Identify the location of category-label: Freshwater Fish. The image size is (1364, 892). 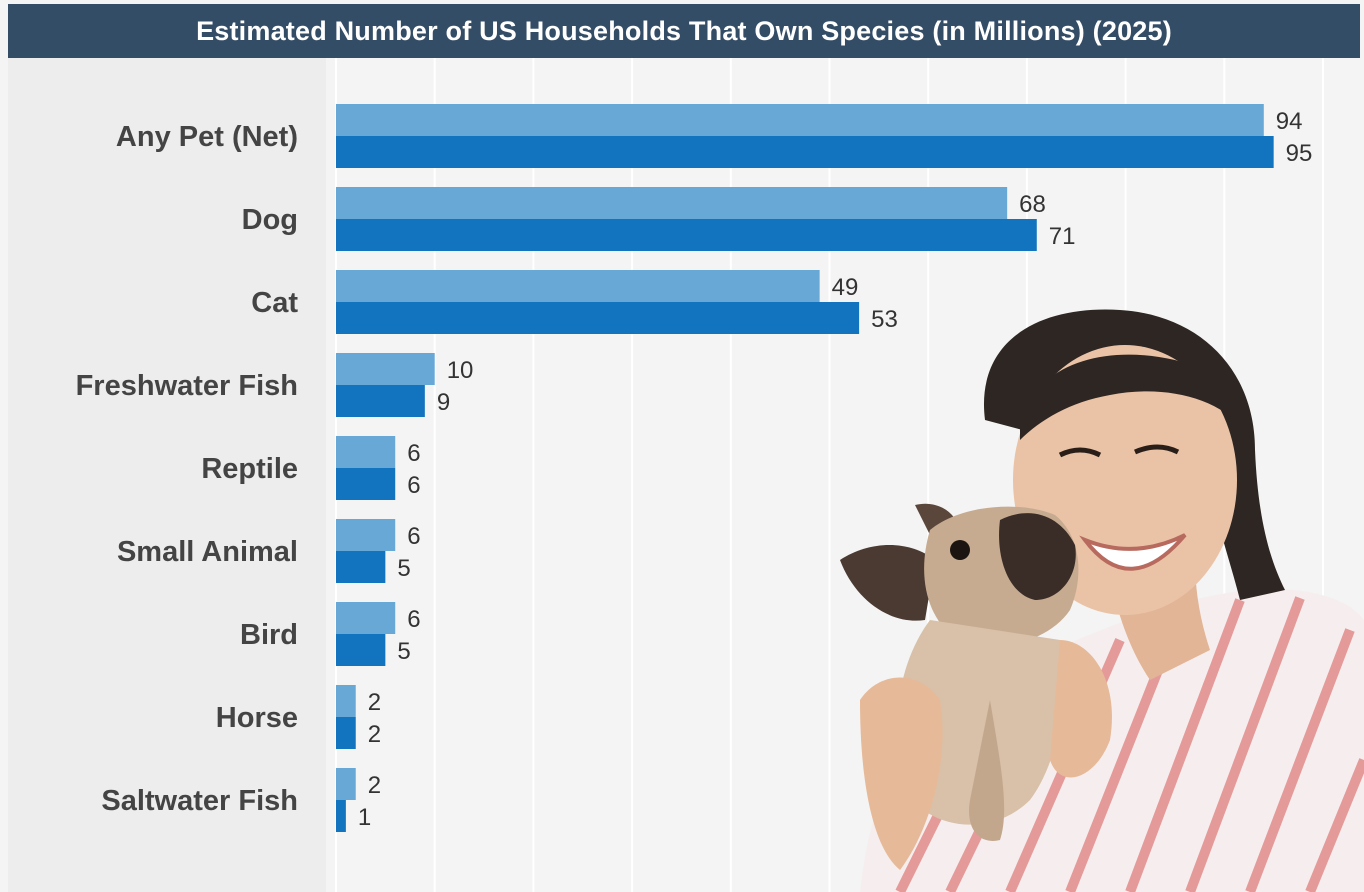
(187, 386).